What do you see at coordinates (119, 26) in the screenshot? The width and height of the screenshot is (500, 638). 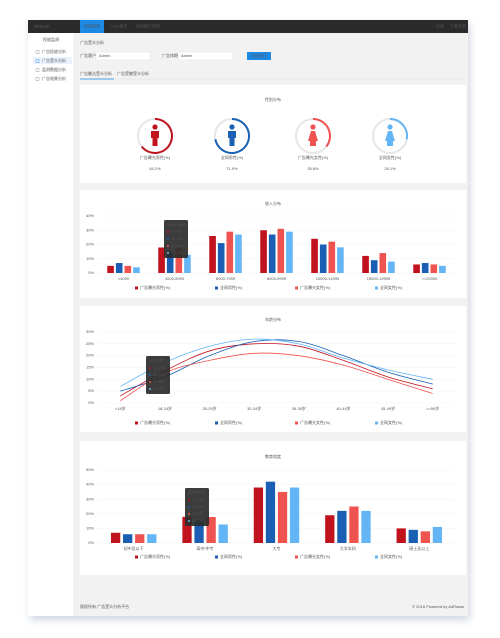 I see `nav-item: GAP报告` at bounding box center [119, 26].